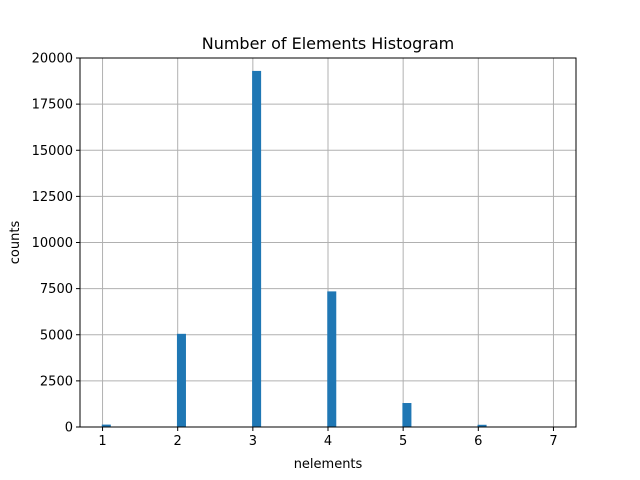  Describe the element at coordinates (253, 441) in the screenshot. I see `x-tick-label: 3` at that location.